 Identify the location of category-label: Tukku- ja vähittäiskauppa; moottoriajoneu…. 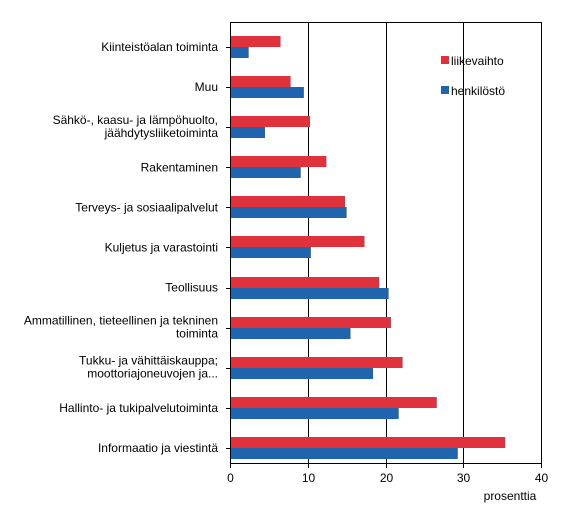
(148, 367).